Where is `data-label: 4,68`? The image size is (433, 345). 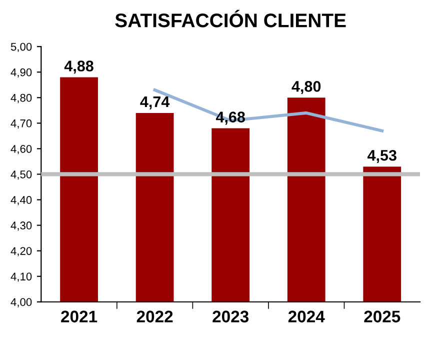
data-label: 4,68 is located at coordinates (230, 118).